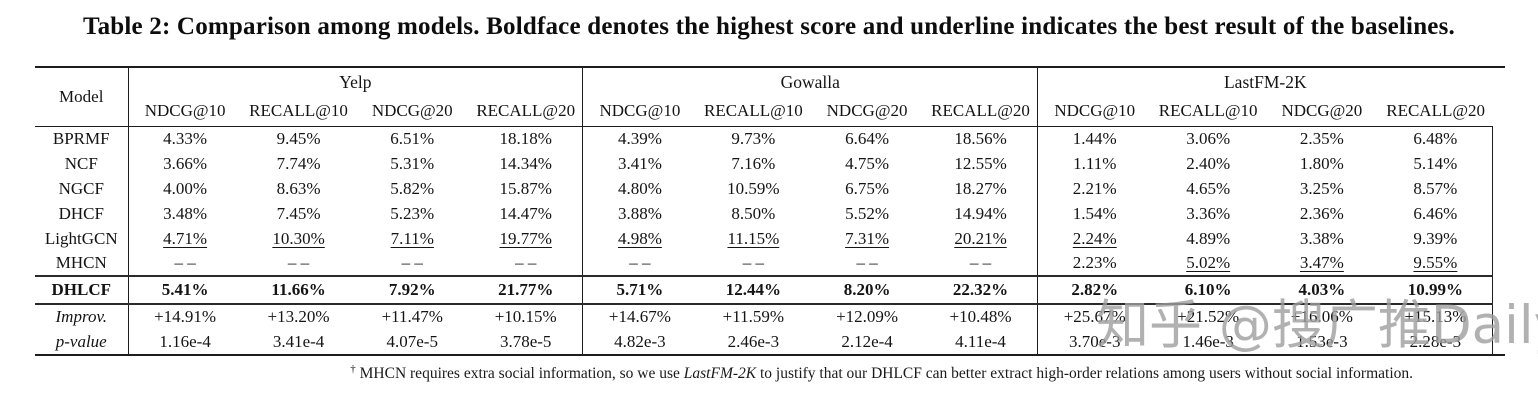 The width and height of the screenshot is (1538, 402). Describe the element at coordinates (1321, 316) in the screenshot. I see `table-cell: +16.06%` at that location.